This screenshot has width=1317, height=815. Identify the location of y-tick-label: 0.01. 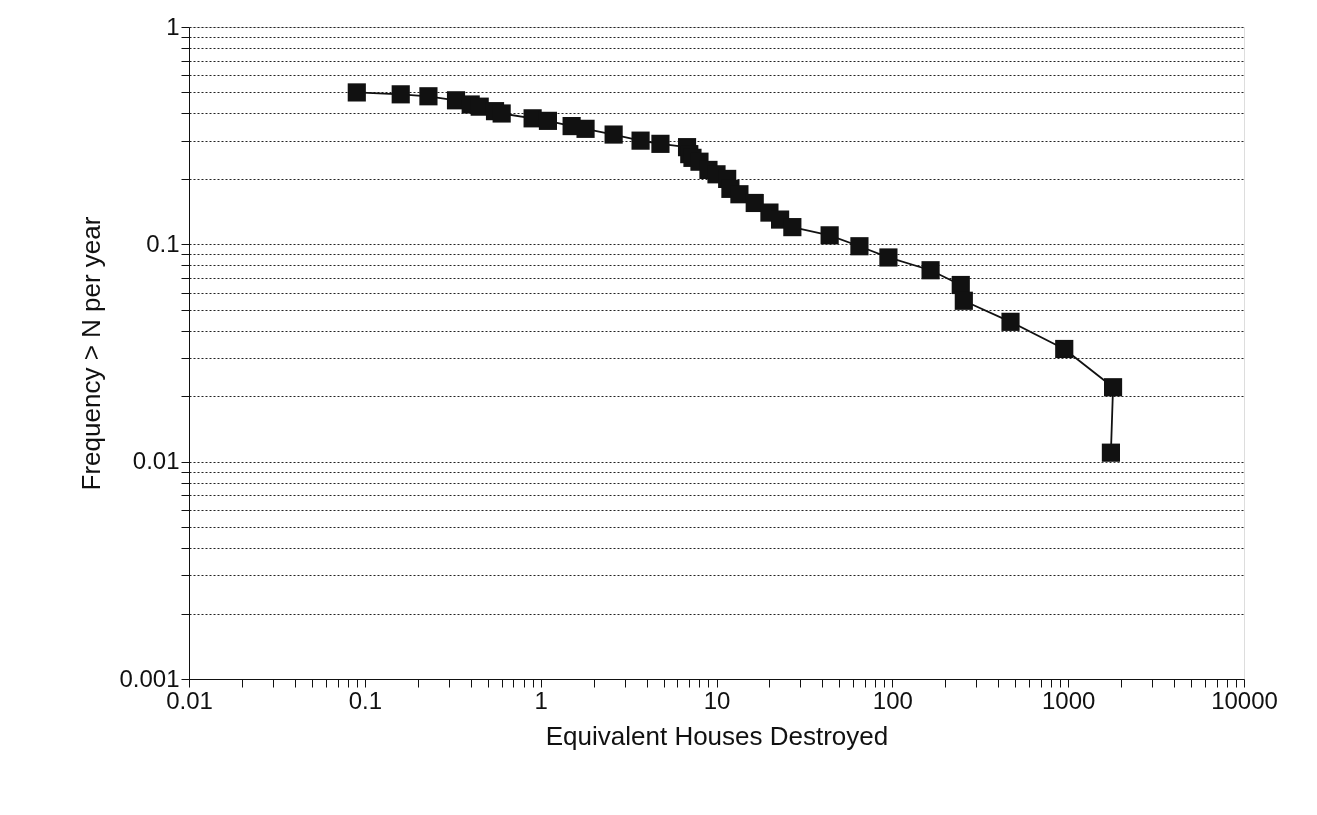
(156, 461).